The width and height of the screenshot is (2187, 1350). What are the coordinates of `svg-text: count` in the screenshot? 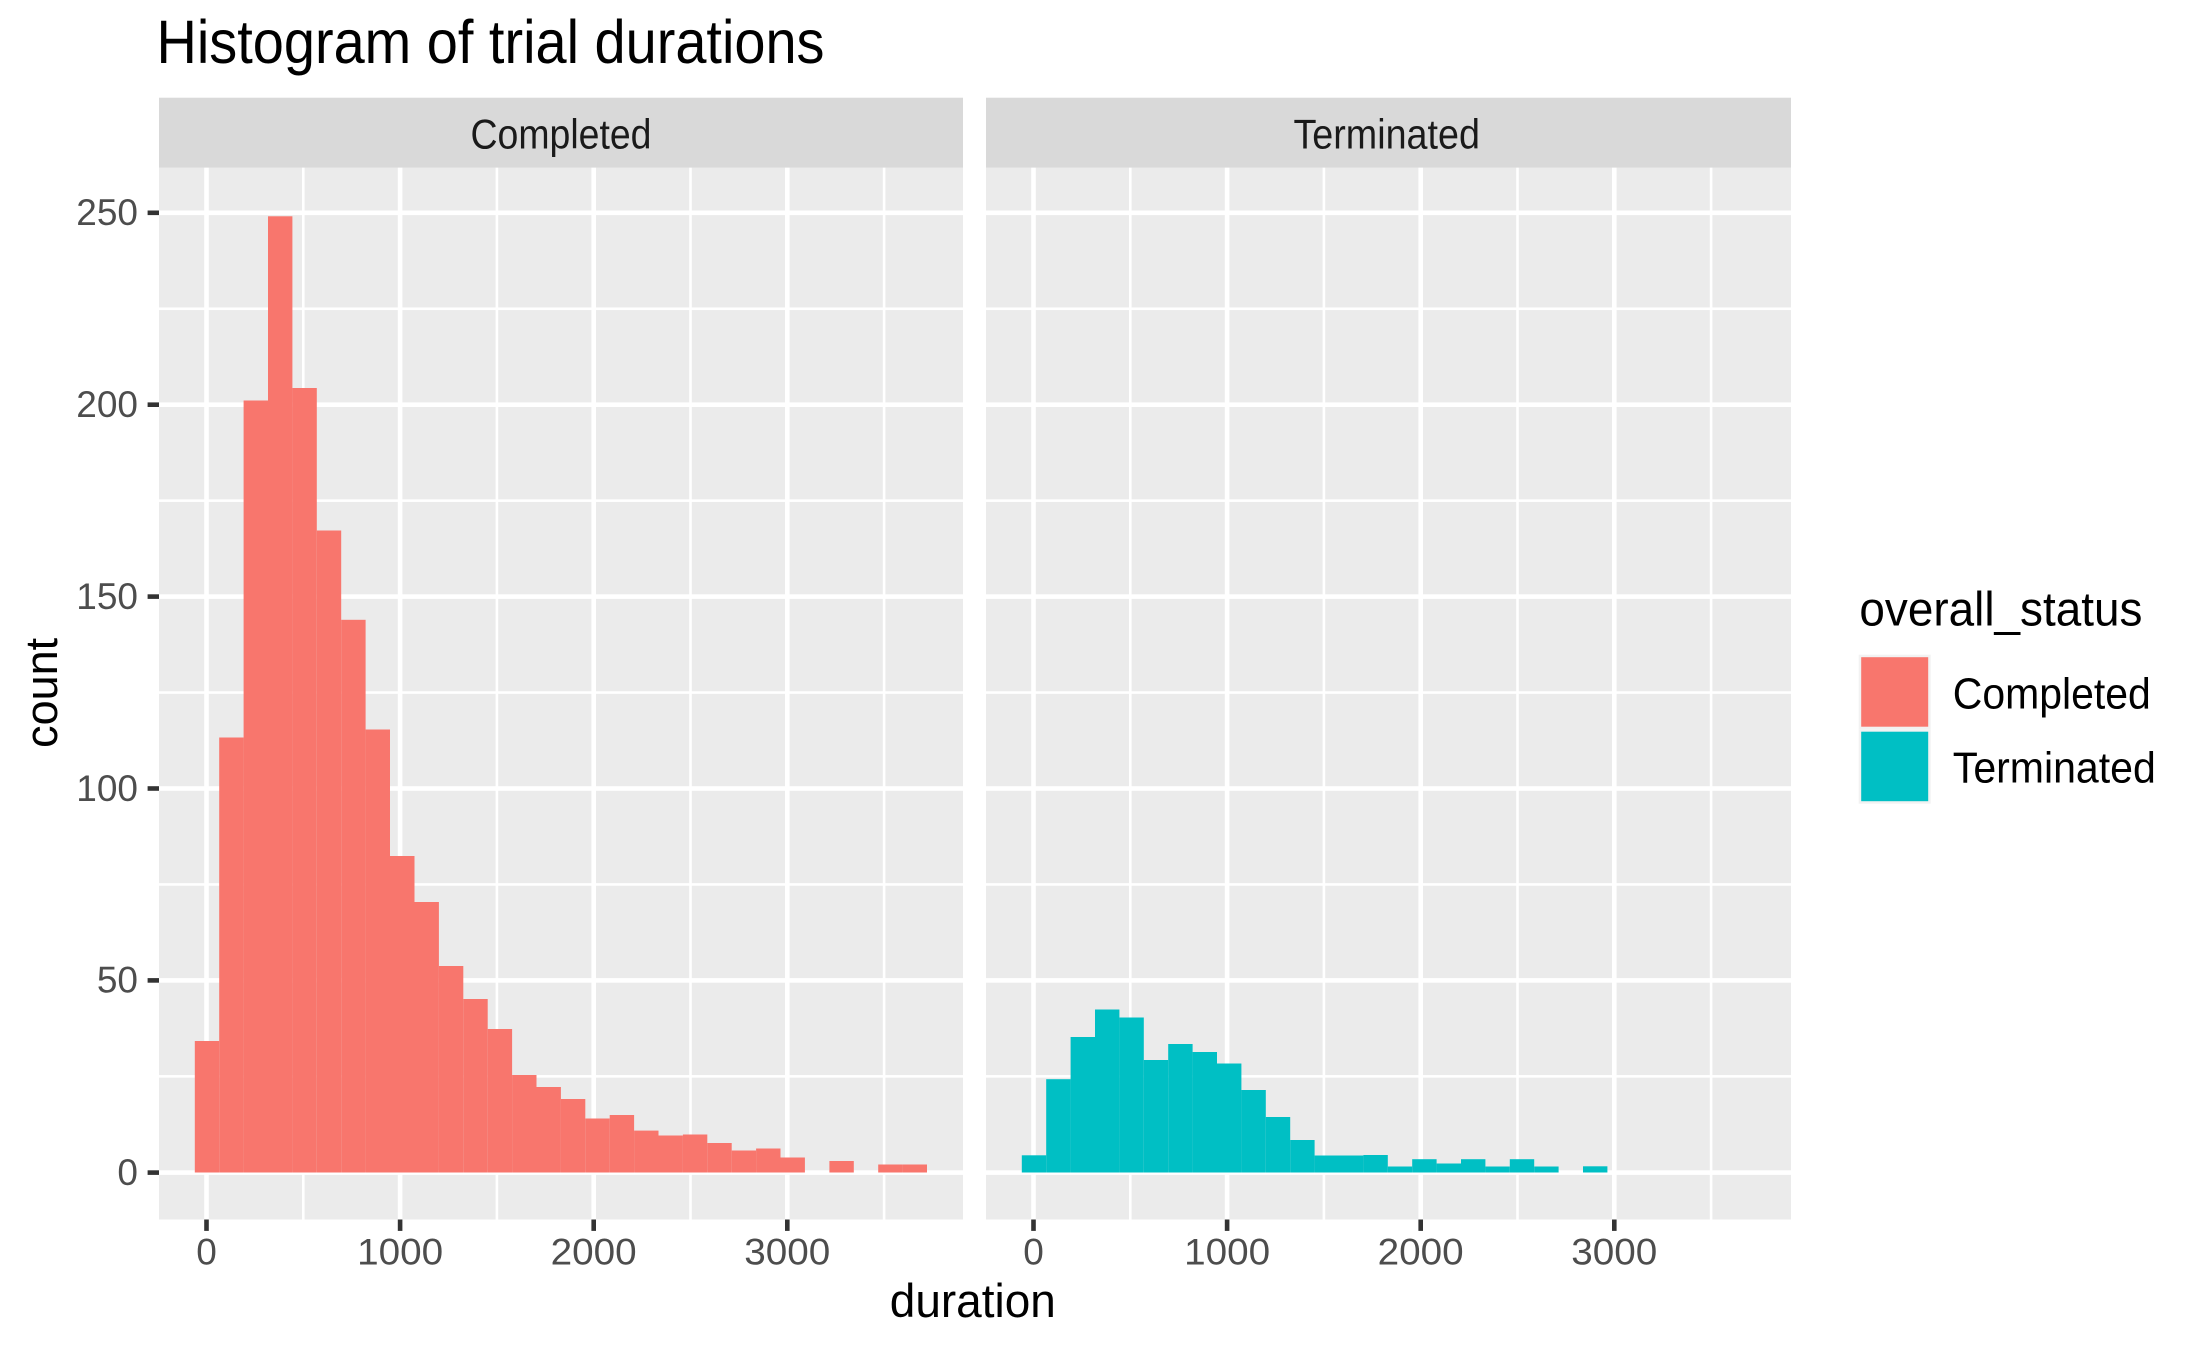 It's located at (41, 692).